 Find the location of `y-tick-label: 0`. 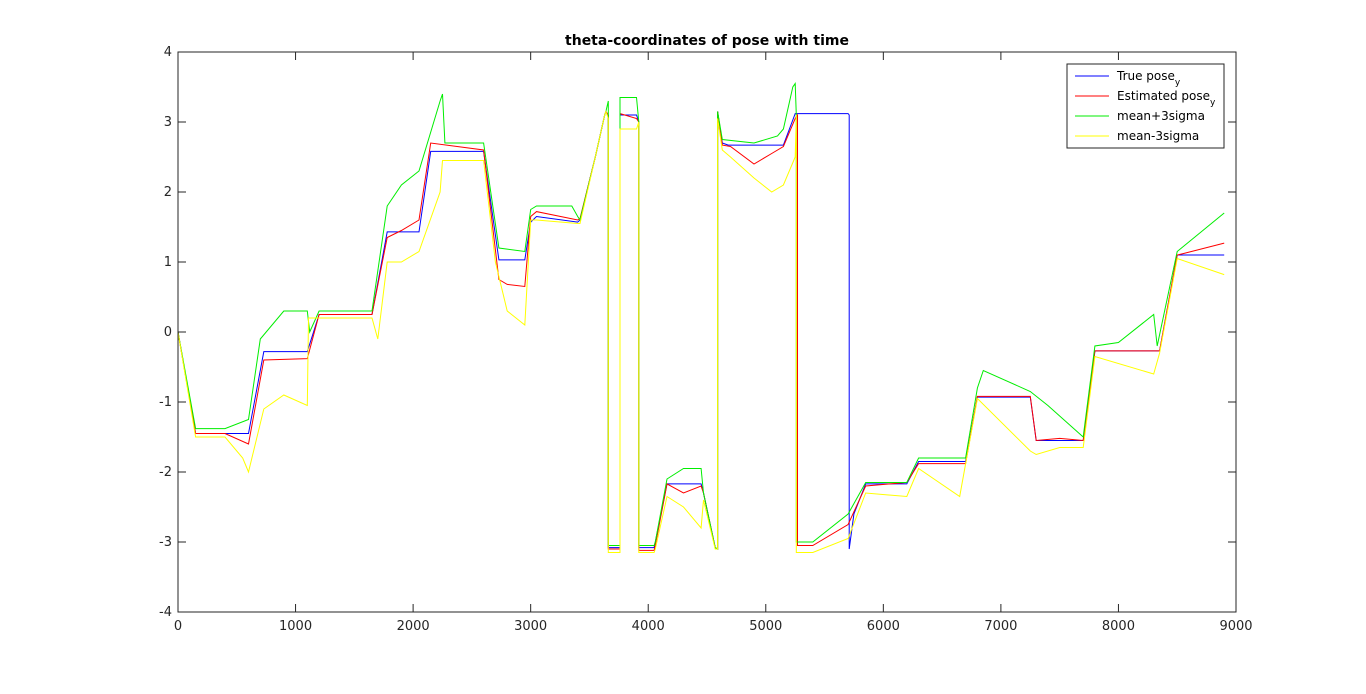

y-tick-label: 0 is located at coordinates (168, 332).